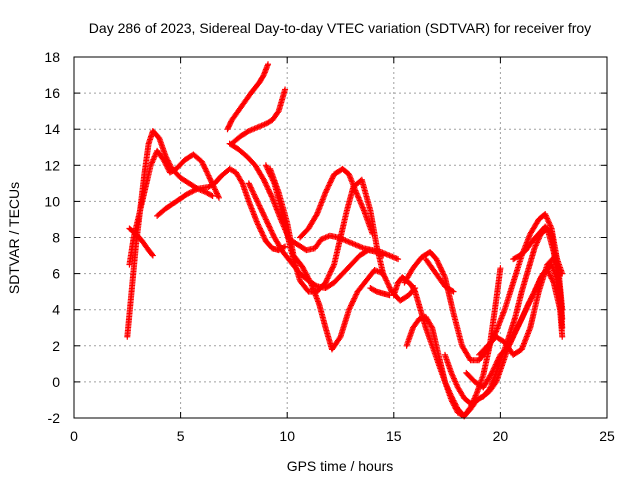 Image resolution: width=640 pixels, height=480 pixels. I want to click on y-tick-label: 10, so click(52, 201).